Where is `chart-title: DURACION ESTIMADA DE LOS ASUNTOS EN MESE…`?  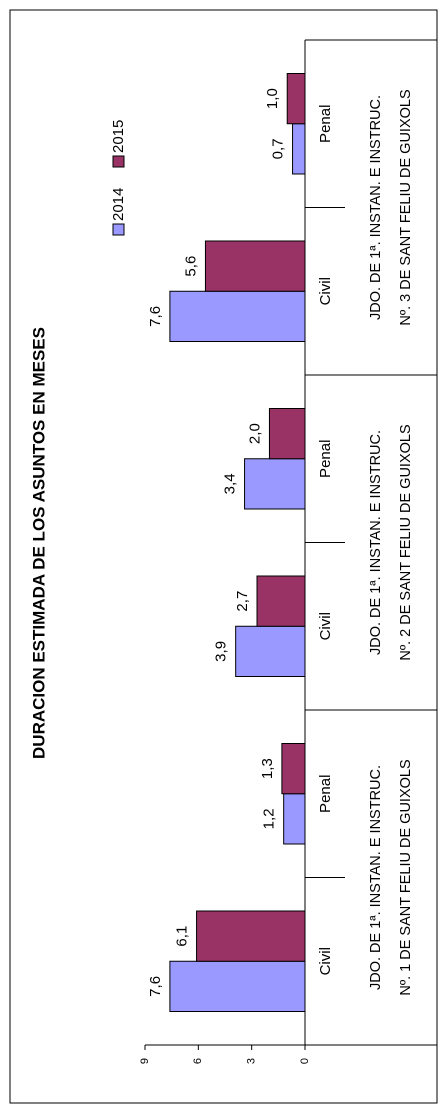
chart-title: DURACION ESTIMADA DE LOS ASUNTOS EN MESE… is located at coordinates (38, 543).